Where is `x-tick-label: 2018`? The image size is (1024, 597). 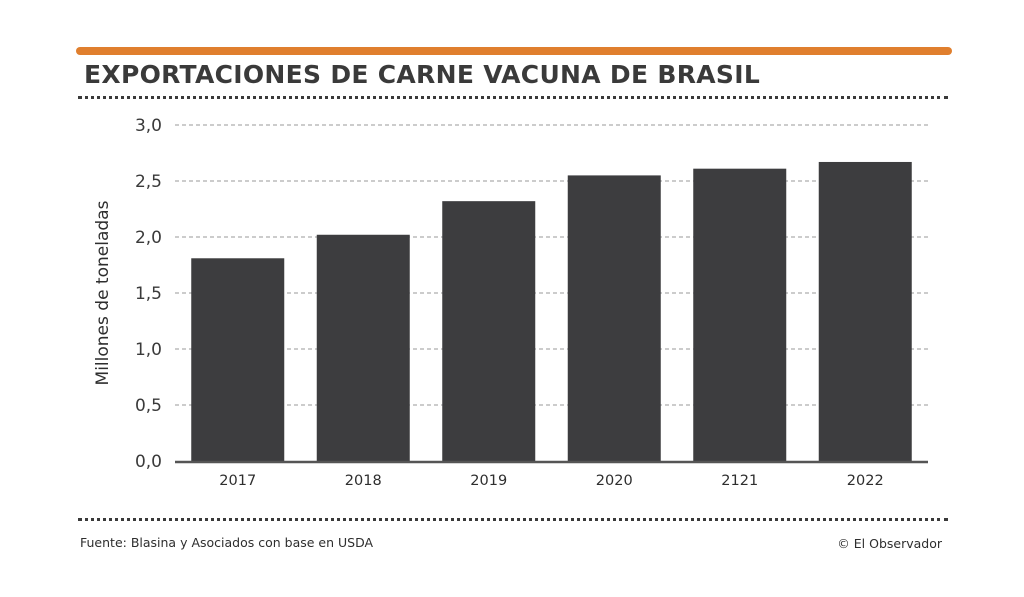
x-tick-label: 2018 is located at coordinates (363, 481).